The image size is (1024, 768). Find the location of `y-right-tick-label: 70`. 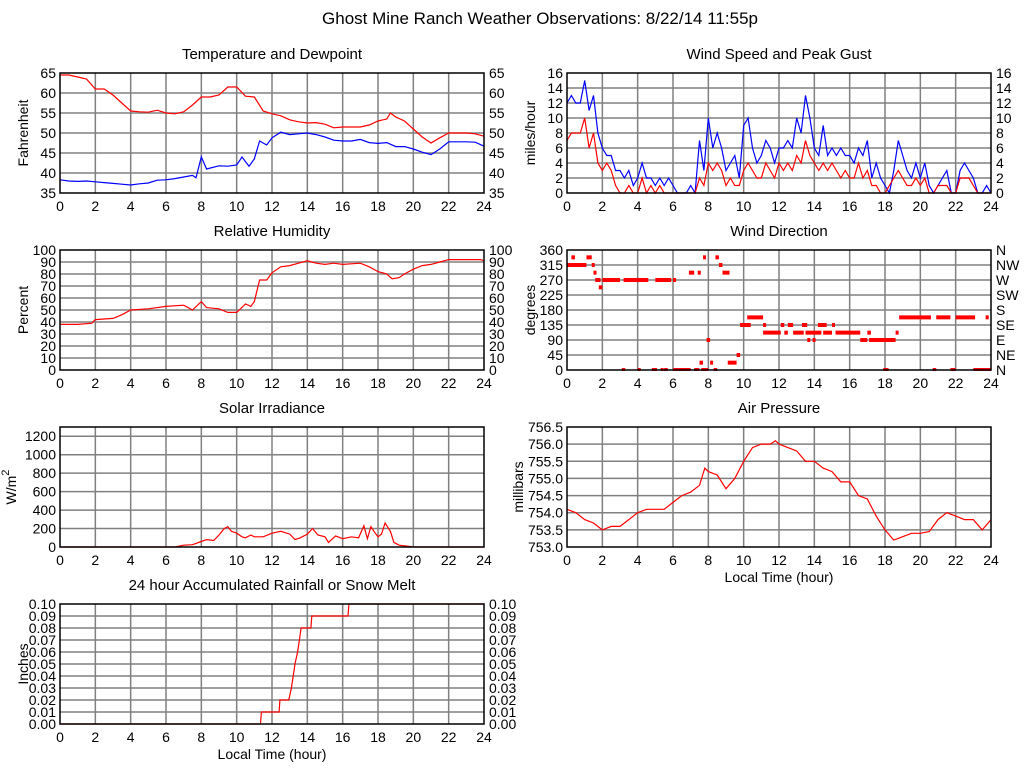

y-right-tick-label: 70 is located at coordinates (497, 286).